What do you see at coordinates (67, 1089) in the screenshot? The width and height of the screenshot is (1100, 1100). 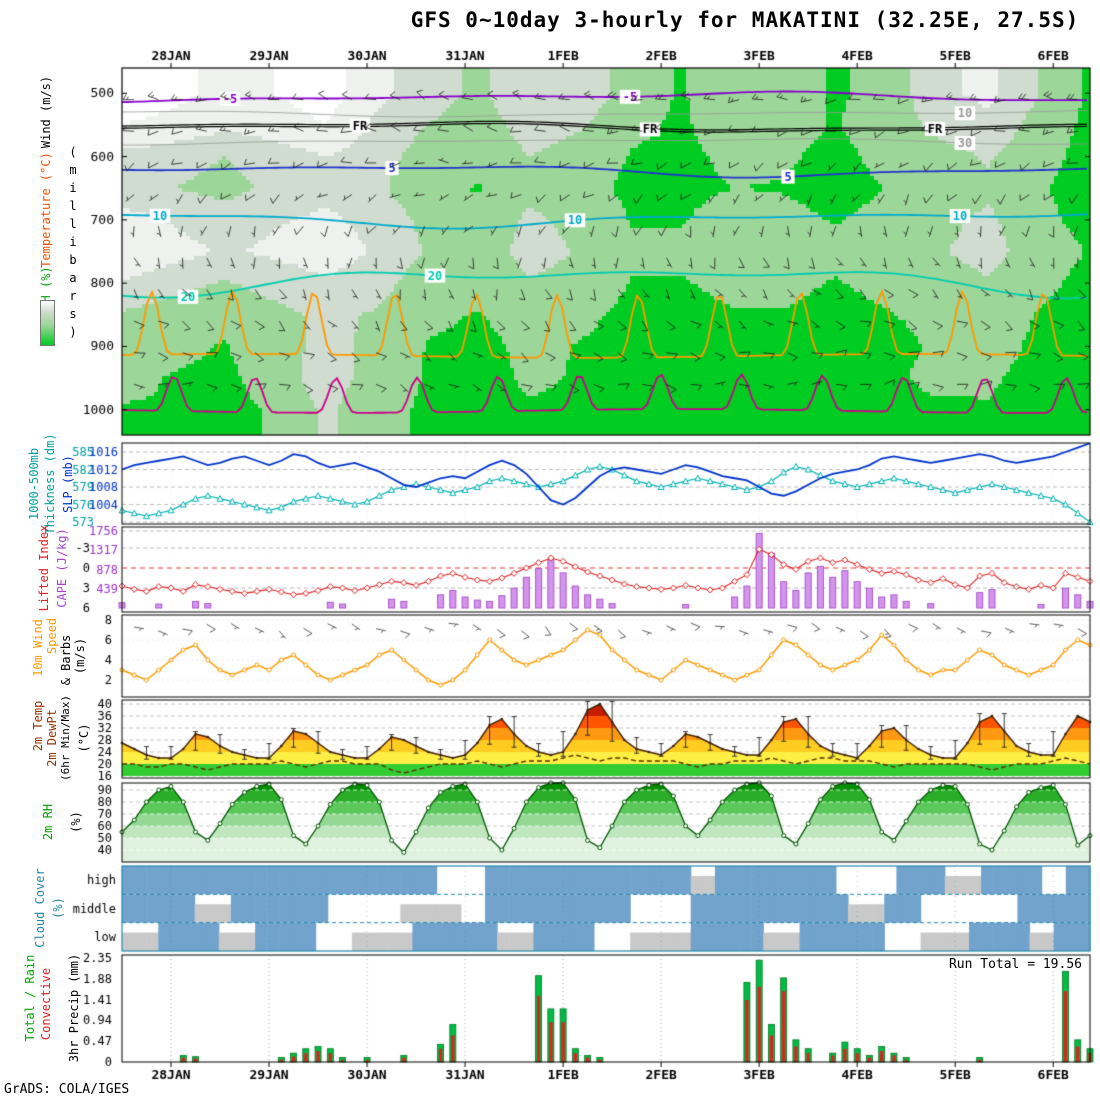 I see `grads-credit: GrADS: COLA/IGES` at bounding box center [67, 1089].